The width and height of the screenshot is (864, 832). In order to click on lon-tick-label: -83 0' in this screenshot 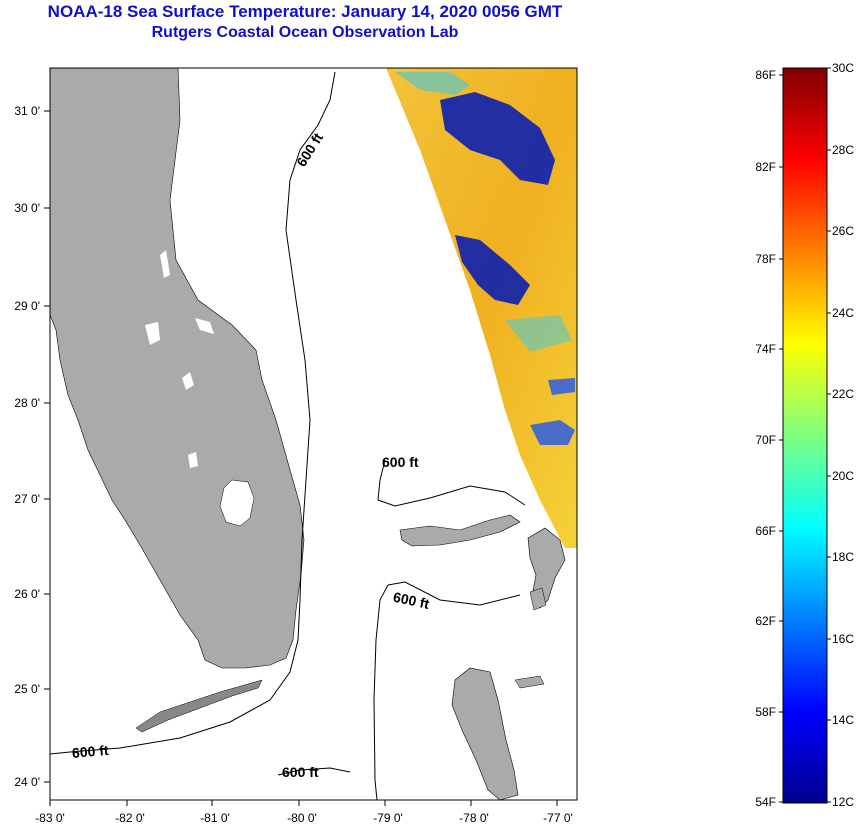, I will do `click(50, 818)`.